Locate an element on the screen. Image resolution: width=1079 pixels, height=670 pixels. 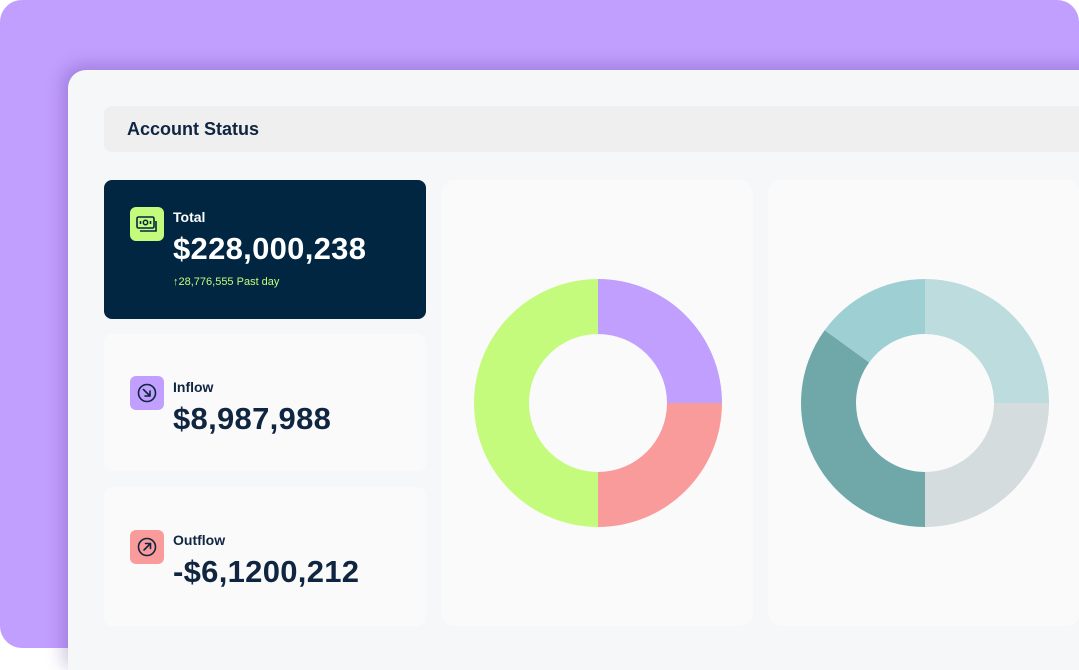
inflow-card: Inflow $8,987,988 is located at coordinates (265, 402).